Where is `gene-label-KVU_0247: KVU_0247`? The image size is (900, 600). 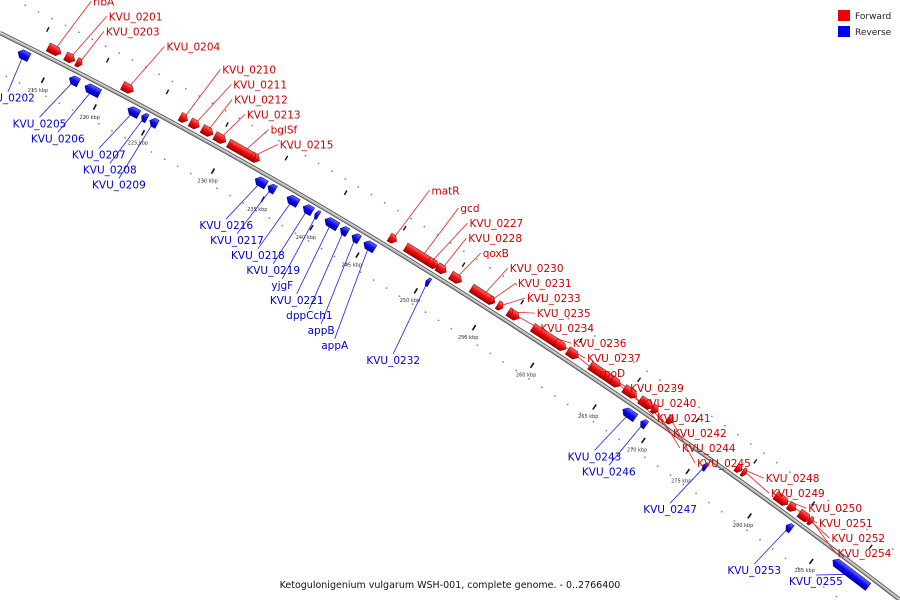
gene-label-KVU_0247: KVU_0247 is located at coordinates (670, 510).